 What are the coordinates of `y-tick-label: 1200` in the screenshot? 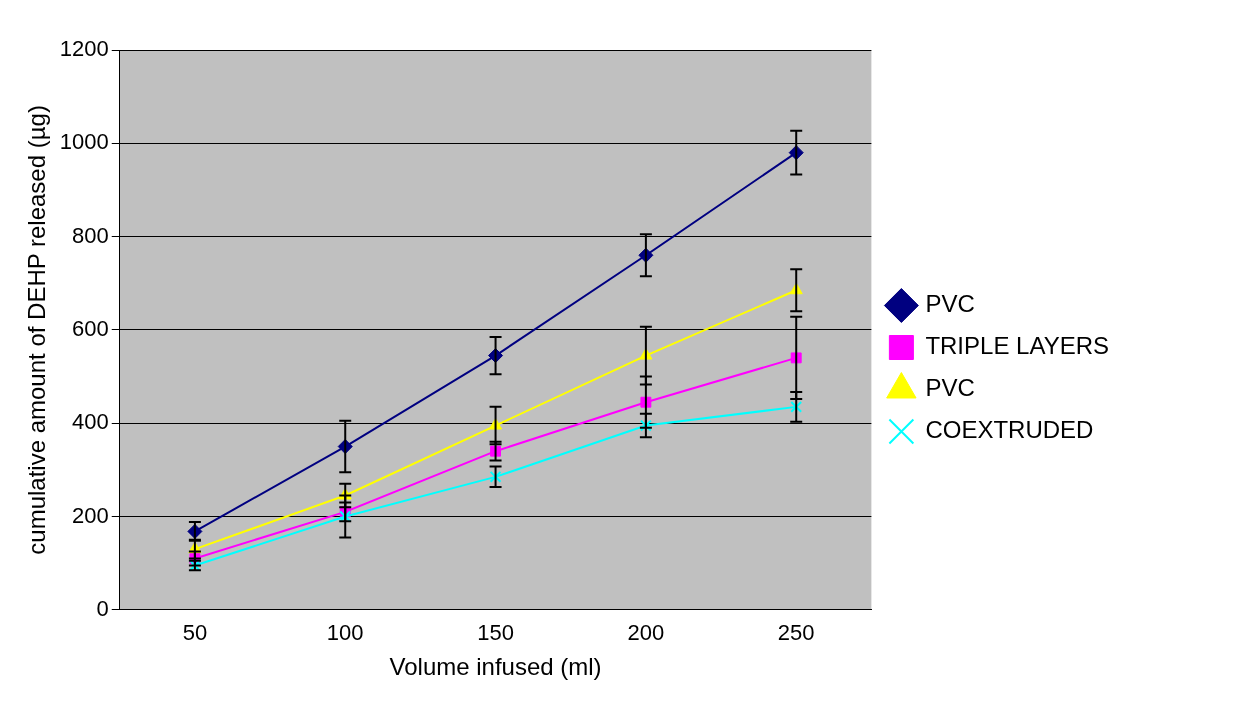 It's located at (84, 49).